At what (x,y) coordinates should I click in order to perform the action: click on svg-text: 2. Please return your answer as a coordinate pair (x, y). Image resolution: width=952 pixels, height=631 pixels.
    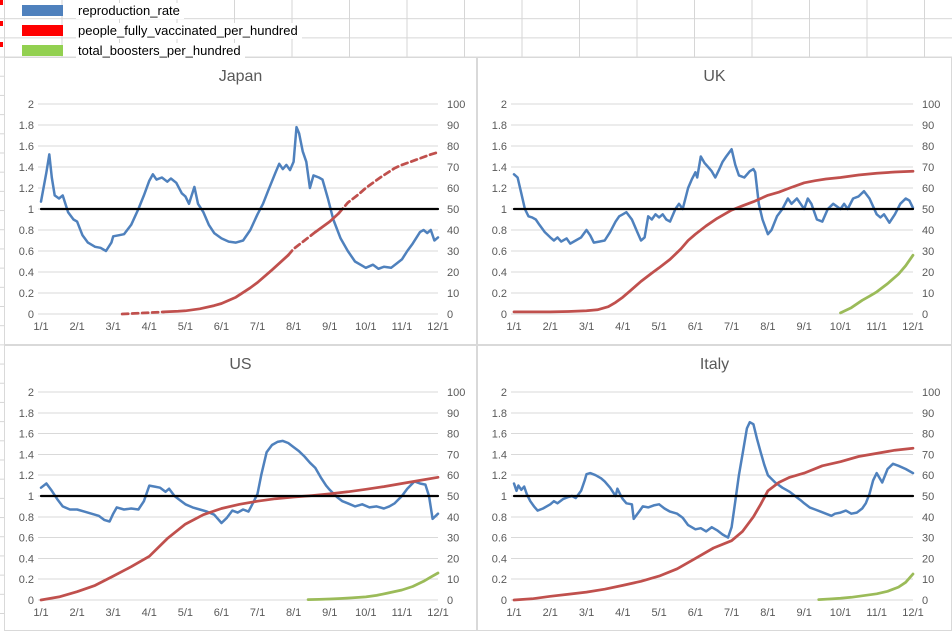
    Looking at the image, I should click on (504, 105).